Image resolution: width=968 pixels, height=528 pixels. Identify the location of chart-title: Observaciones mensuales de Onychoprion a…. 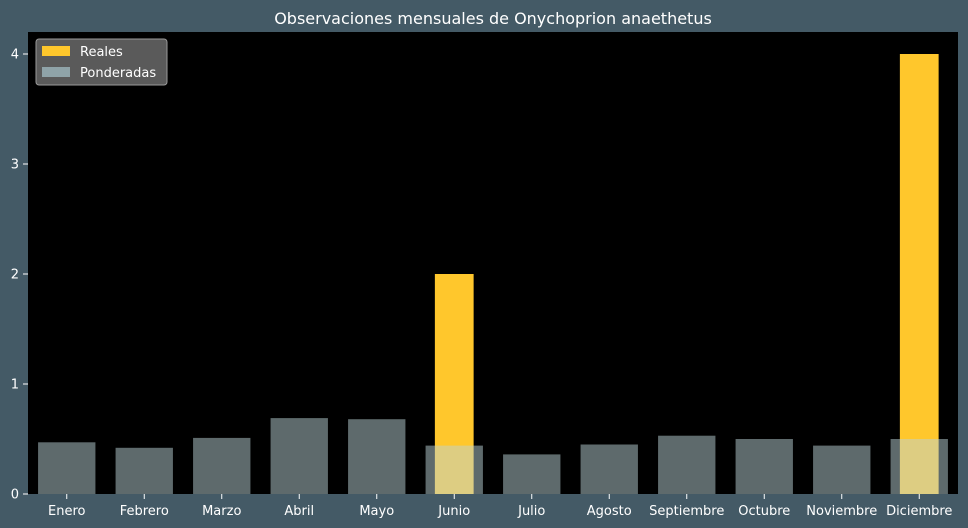
(493, 18).